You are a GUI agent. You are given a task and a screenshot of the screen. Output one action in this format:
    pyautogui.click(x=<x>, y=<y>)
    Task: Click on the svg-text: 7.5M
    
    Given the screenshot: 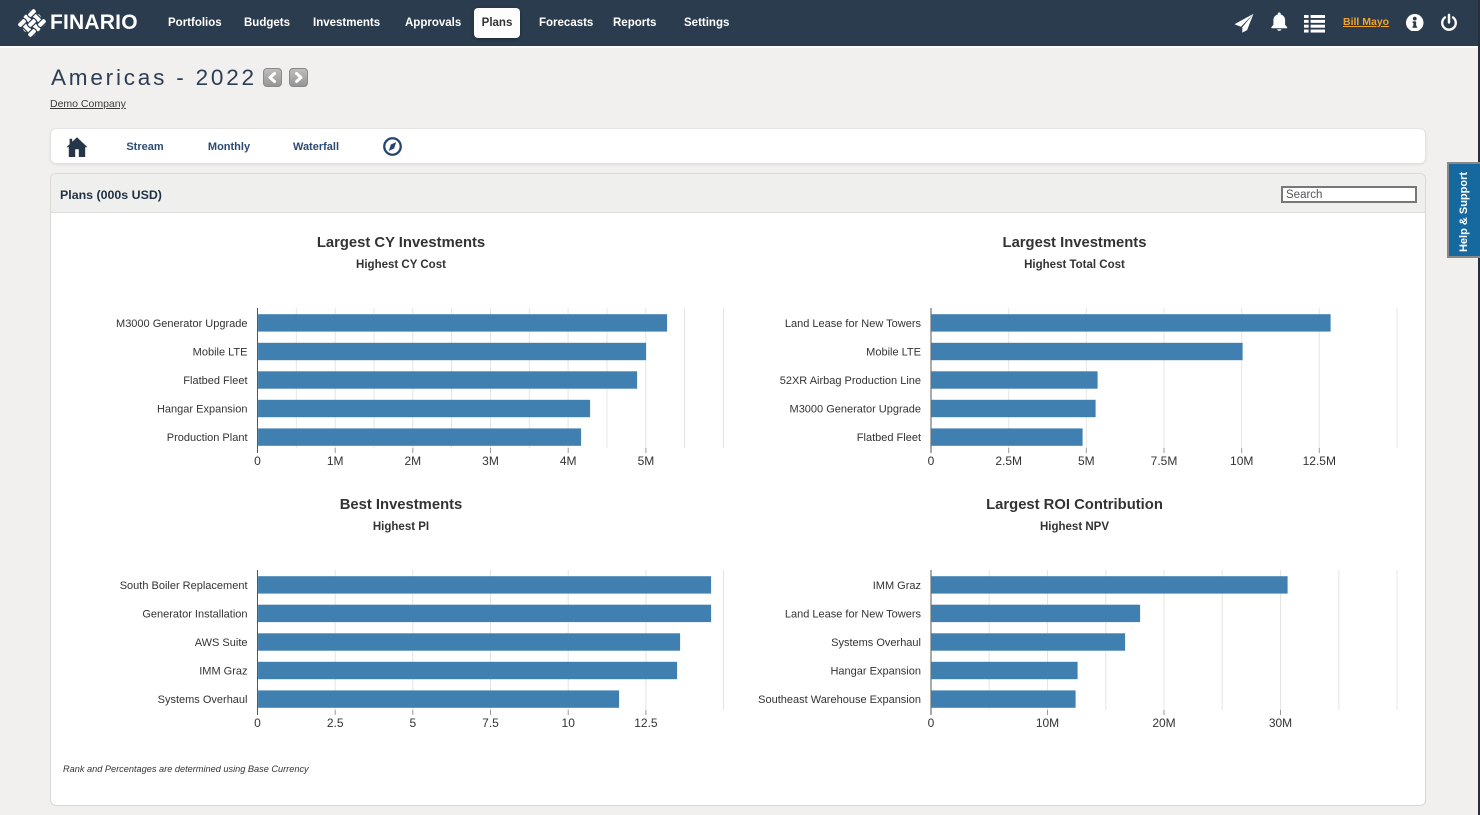 What is the action you would take?
    pyautogui.click(x=1164, y=461)
    